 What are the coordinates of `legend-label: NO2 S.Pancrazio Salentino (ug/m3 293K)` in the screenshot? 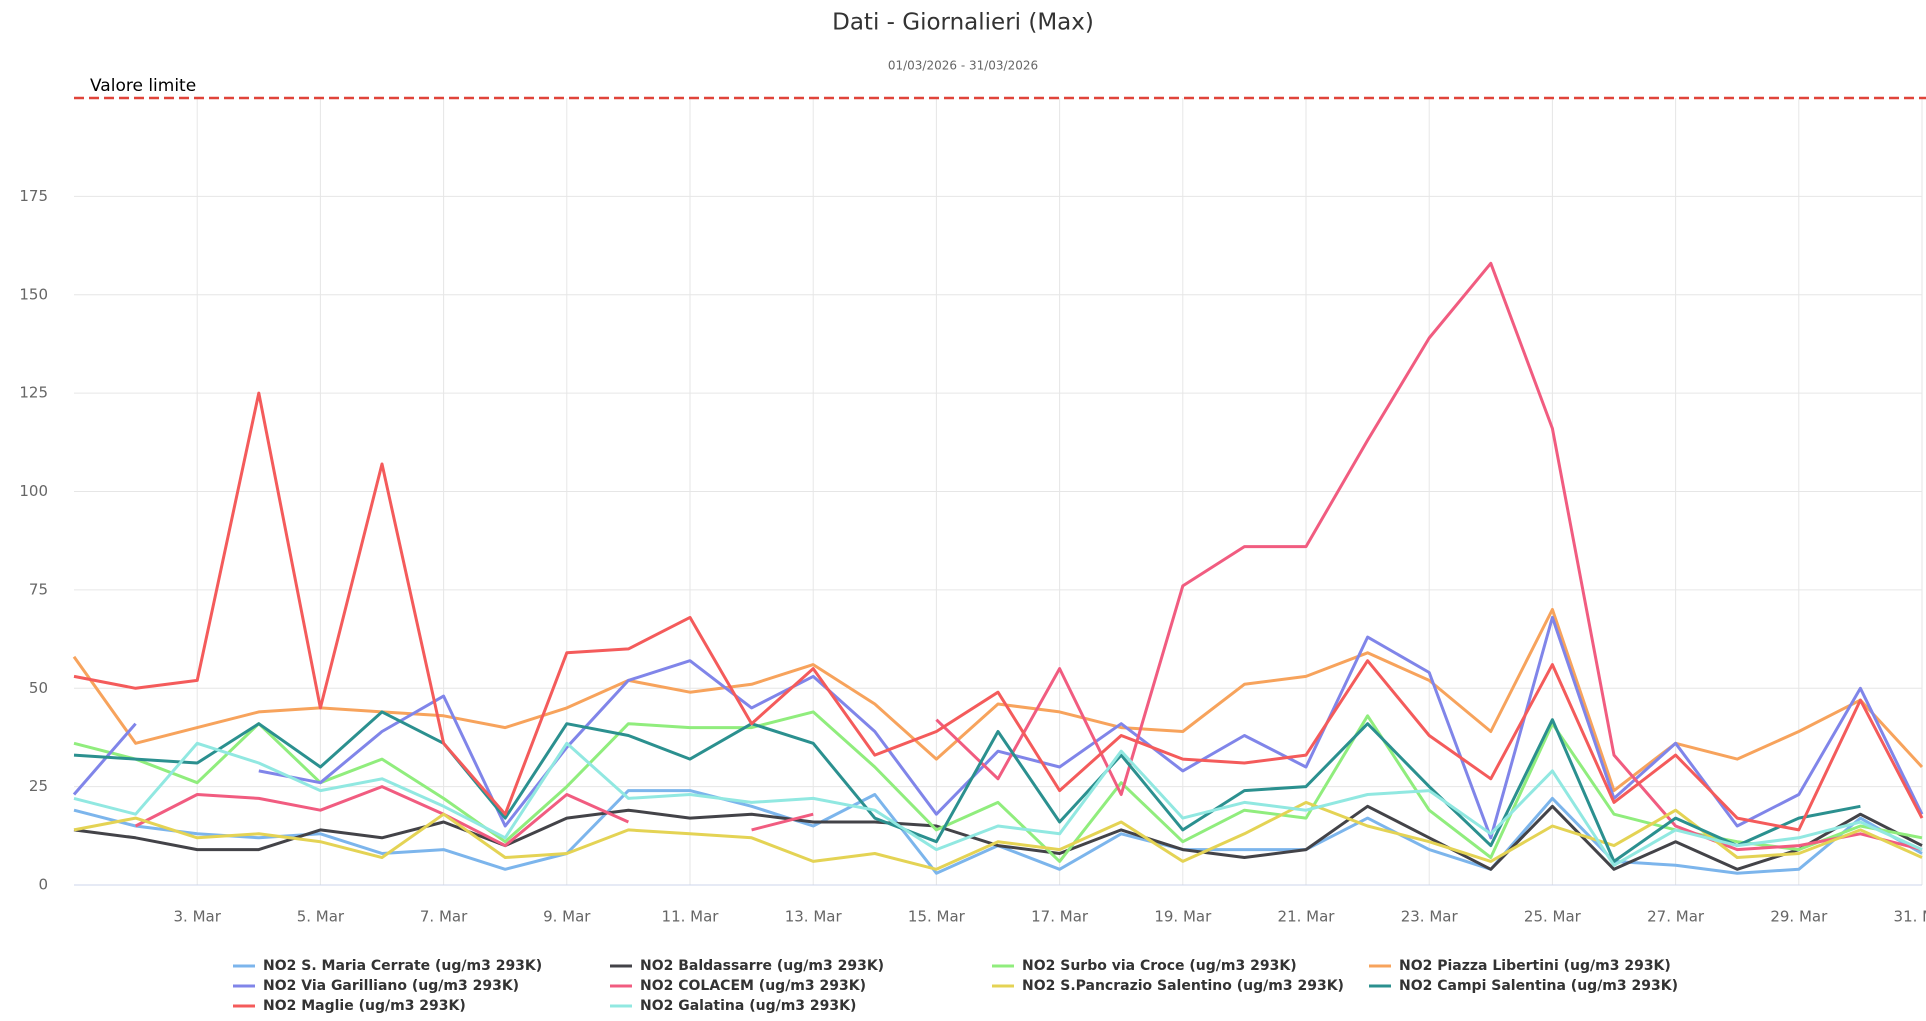 It's located at (1183, 986).